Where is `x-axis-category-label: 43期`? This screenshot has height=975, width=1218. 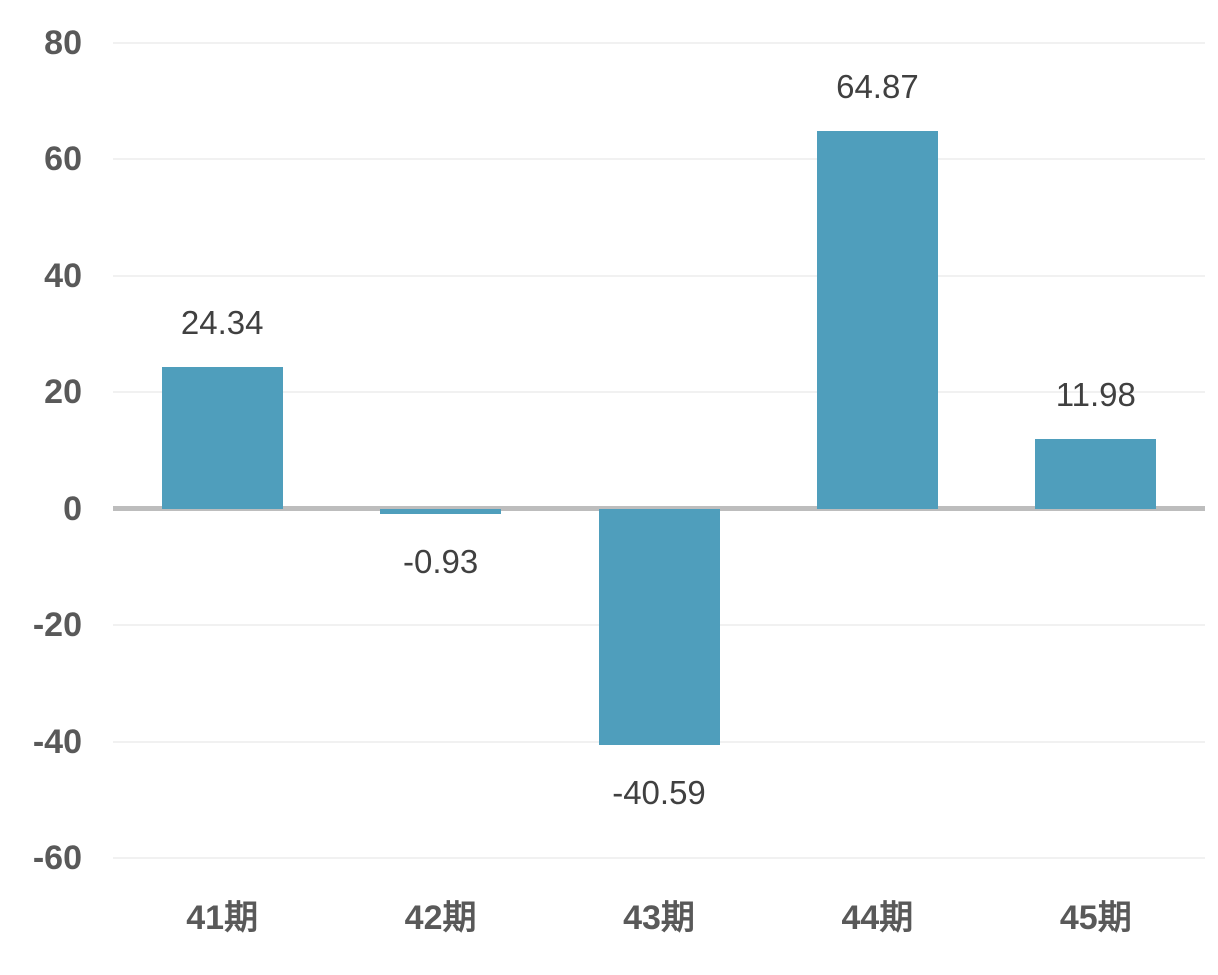 x-axis-category-label: 43期 is located at coordinates (659, 918).